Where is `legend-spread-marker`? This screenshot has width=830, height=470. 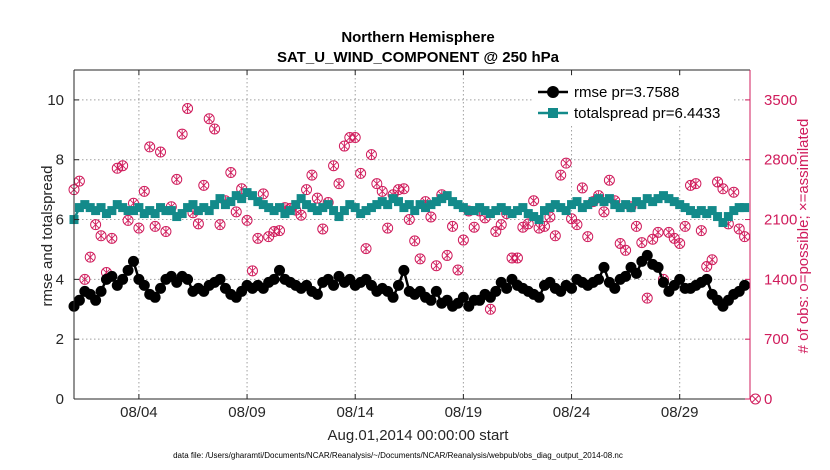
legend-spread-marker is located at coordinates (553, 113).